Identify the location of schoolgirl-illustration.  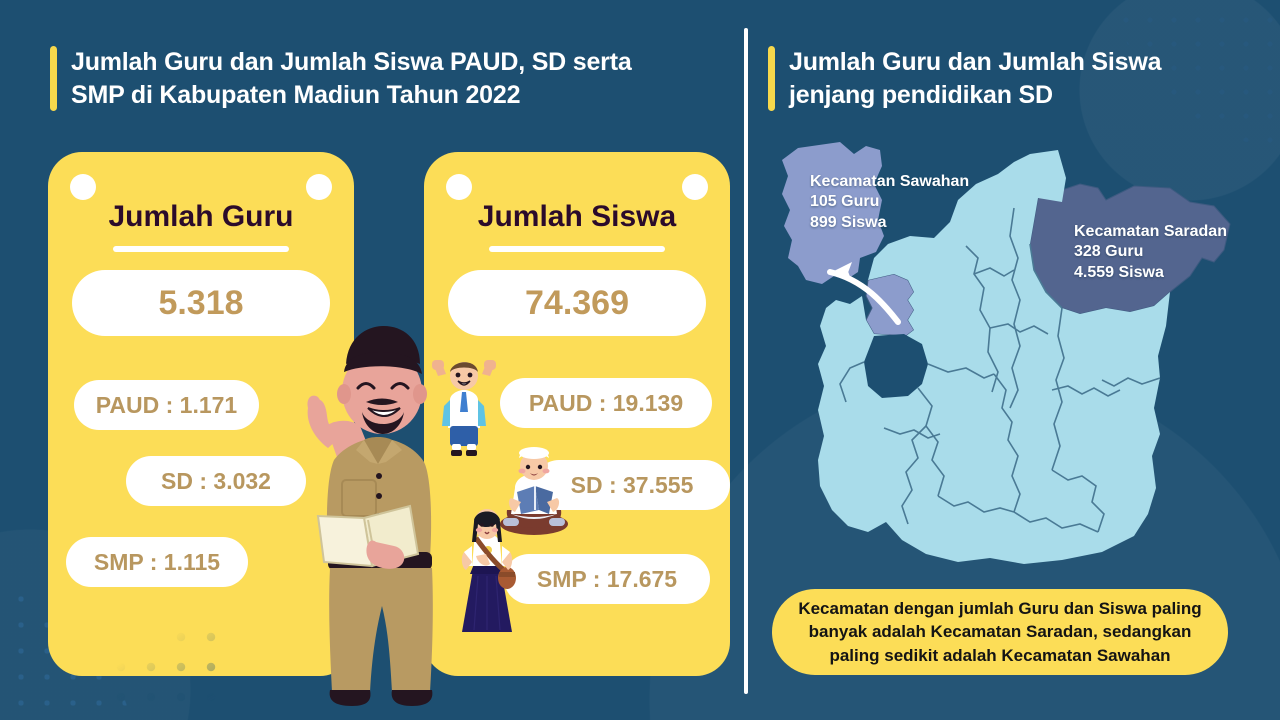
(488, 570).